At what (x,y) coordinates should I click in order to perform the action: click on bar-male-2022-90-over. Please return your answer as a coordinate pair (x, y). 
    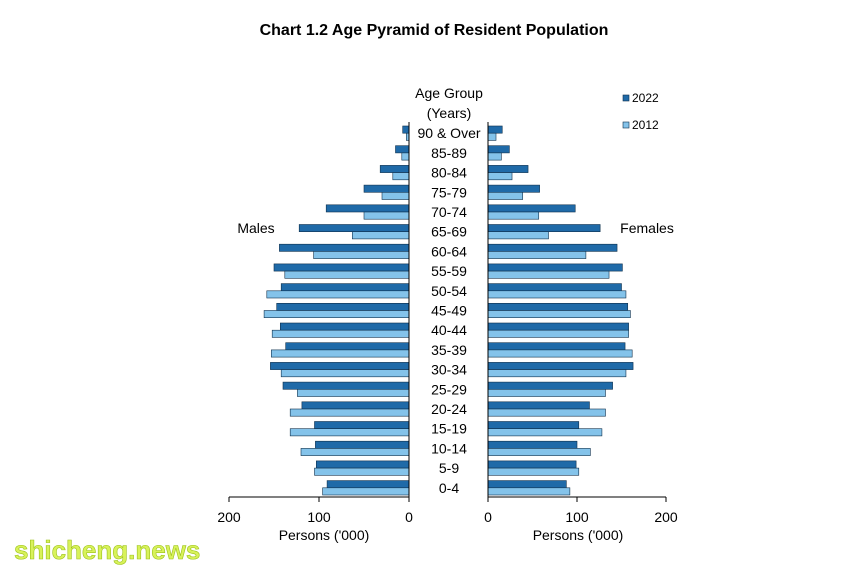
    Looking at the image, I should click on (406, 129).